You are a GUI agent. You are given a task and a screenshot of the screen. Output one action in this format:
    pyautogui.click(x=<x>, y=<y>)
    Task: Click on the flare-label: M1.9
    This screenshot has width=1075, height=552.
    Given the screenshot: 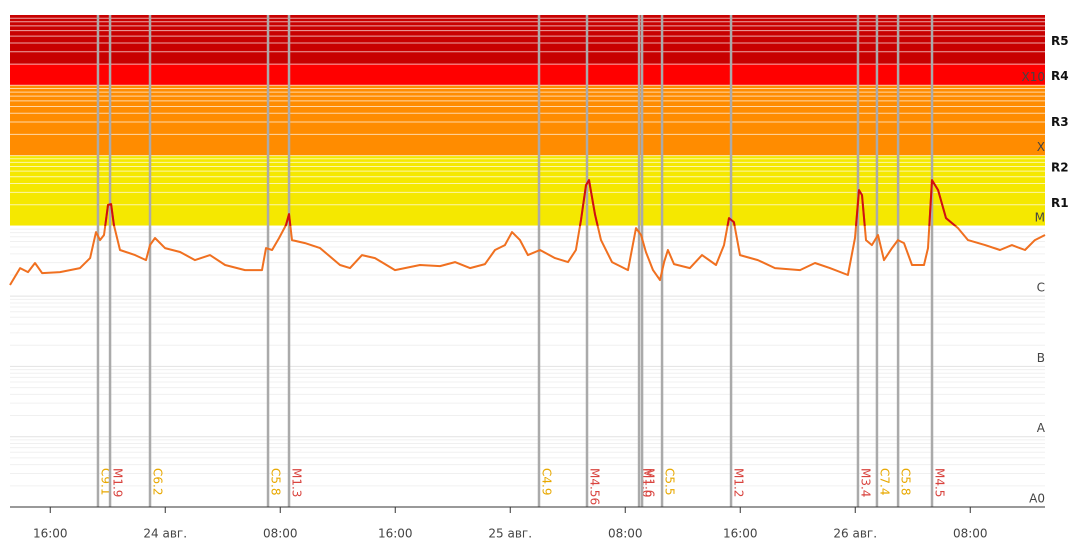 What is the action you would take?
    pyautogui.click(x=118, y=482)
    